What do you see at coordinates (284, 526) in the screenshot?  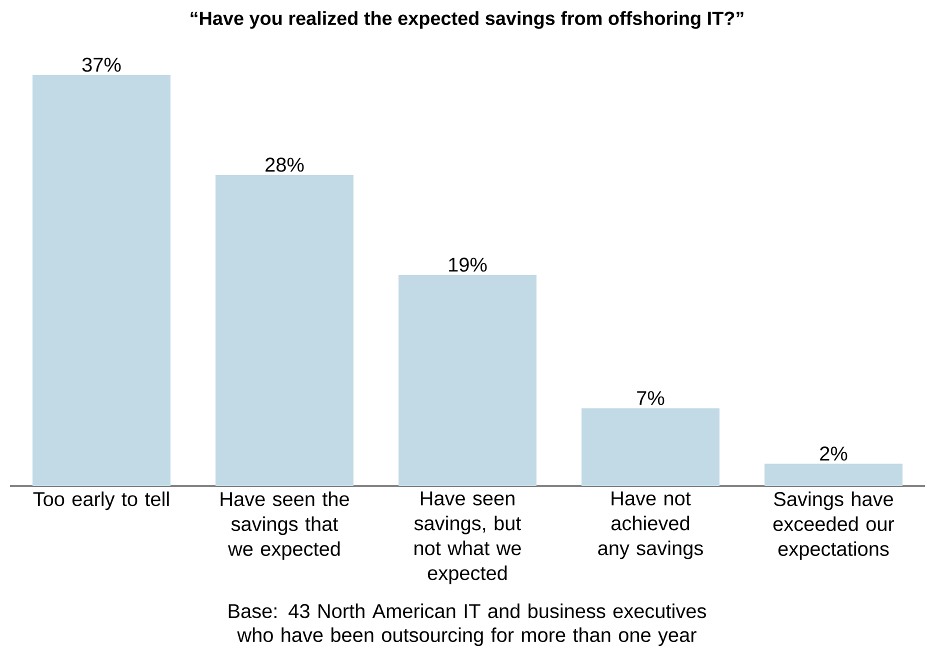 I see `x-tick-label: Have seen the savings that we expected` at bounding box center [284, 526].